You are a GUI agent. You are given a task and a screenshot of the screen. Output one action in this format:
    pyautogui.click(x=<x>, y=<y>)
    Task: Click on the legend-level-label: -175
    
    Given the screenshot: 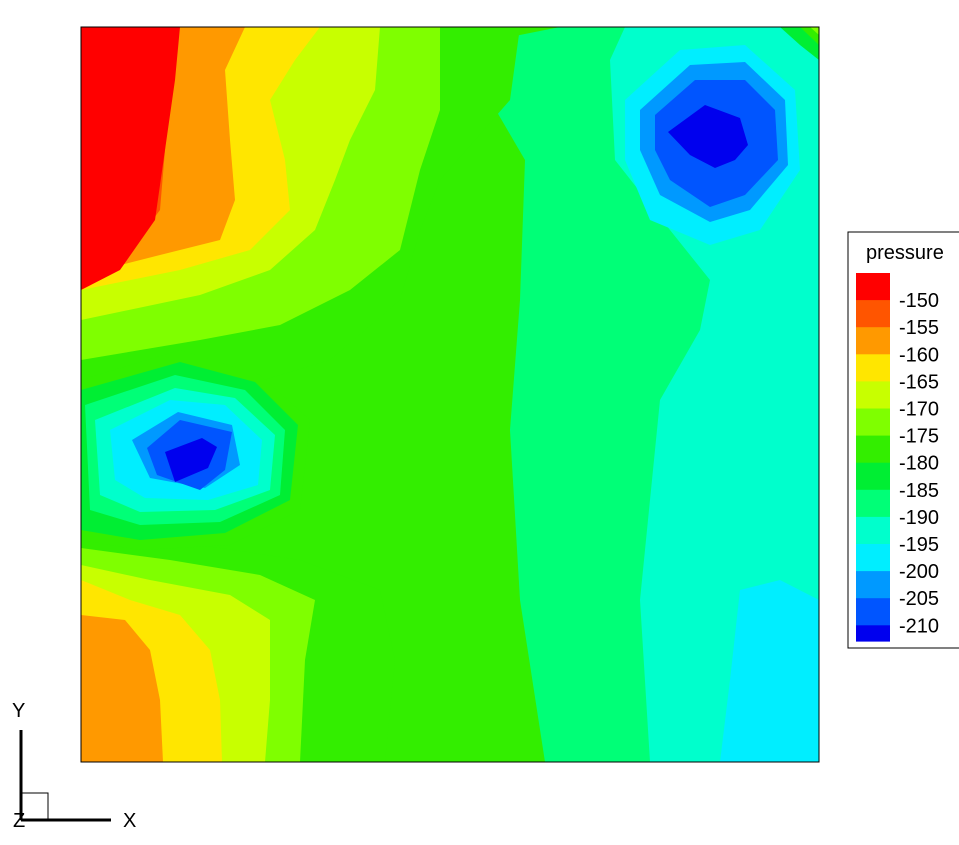 What is the action you would take?
    pyautogui.click(x=919, y=437)
    